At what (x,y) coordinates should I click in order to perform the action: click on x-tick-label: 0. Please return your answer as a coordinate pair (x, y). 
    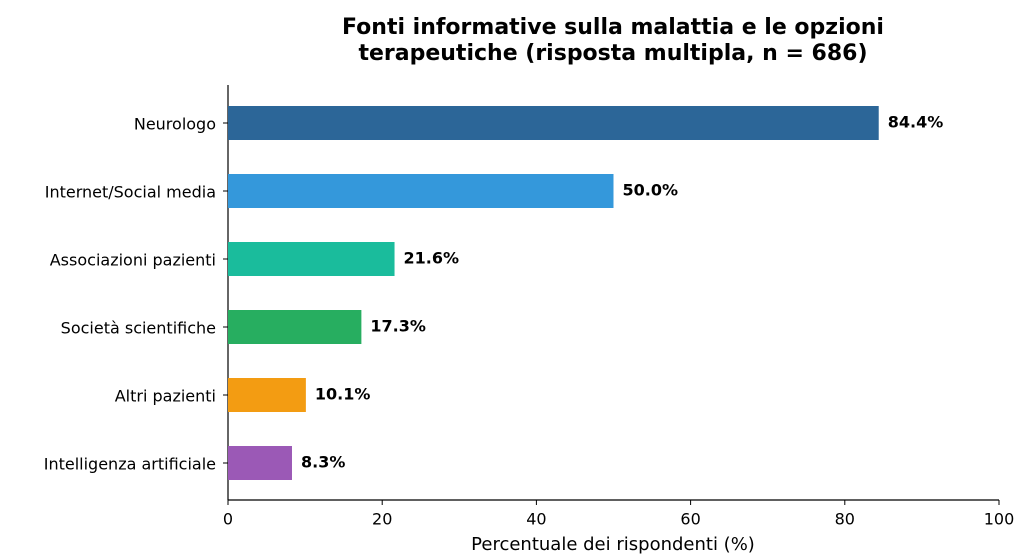
    Looking at the image, I should click on (228, 519).